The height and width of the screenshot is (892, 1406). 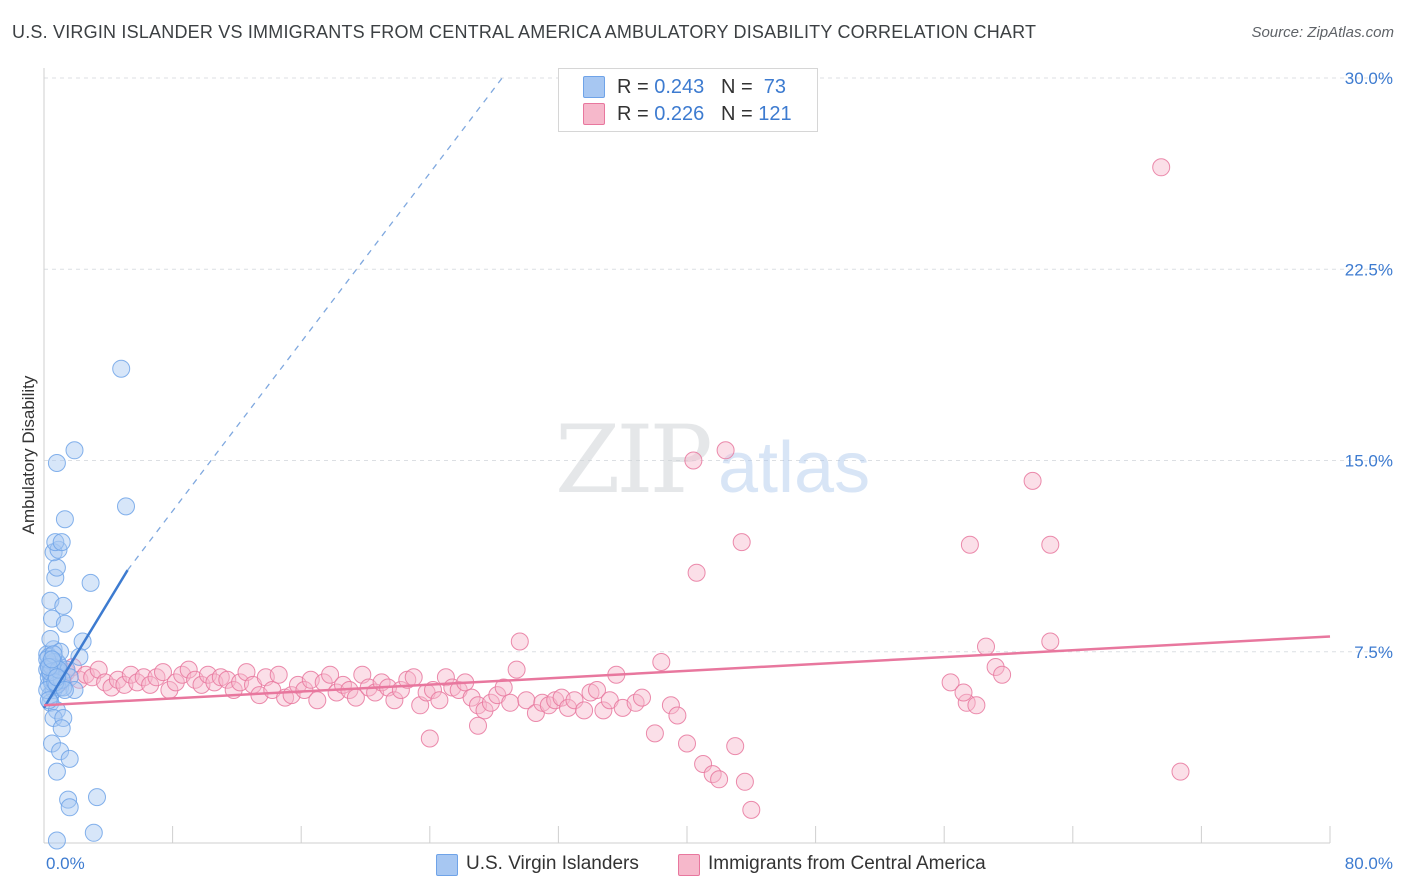 What do you see at coordinates (775, 86) in the screenshot?
I see `n-value: 73` at bounding box center [775, 86].